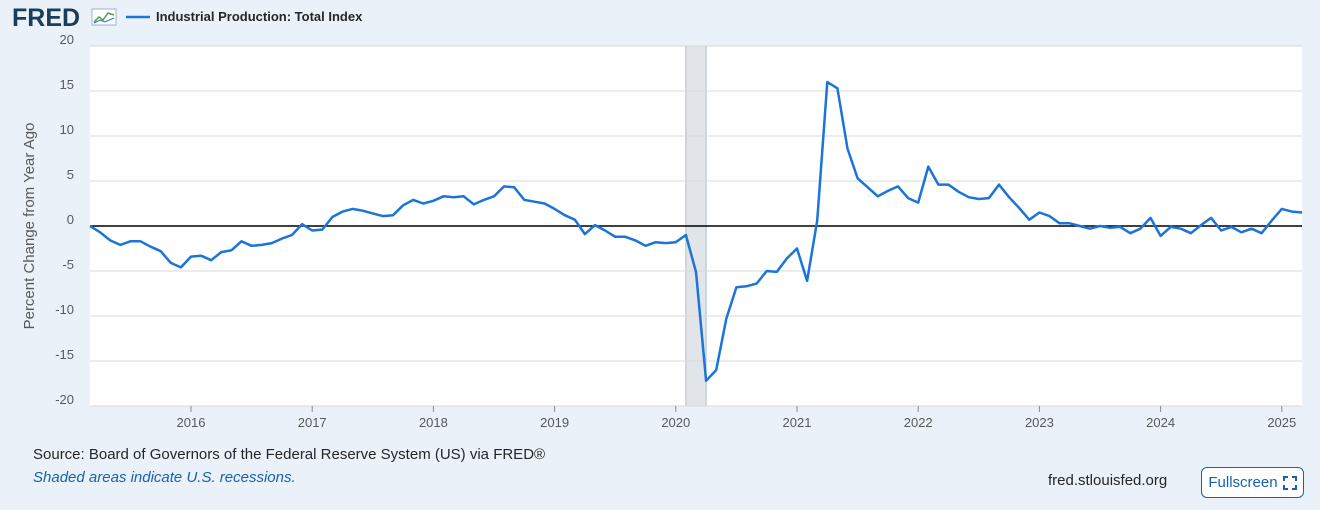 The width and height of the screenshot is (1320, 510). I want to click on logo-chart-icon, so click(104, 17).